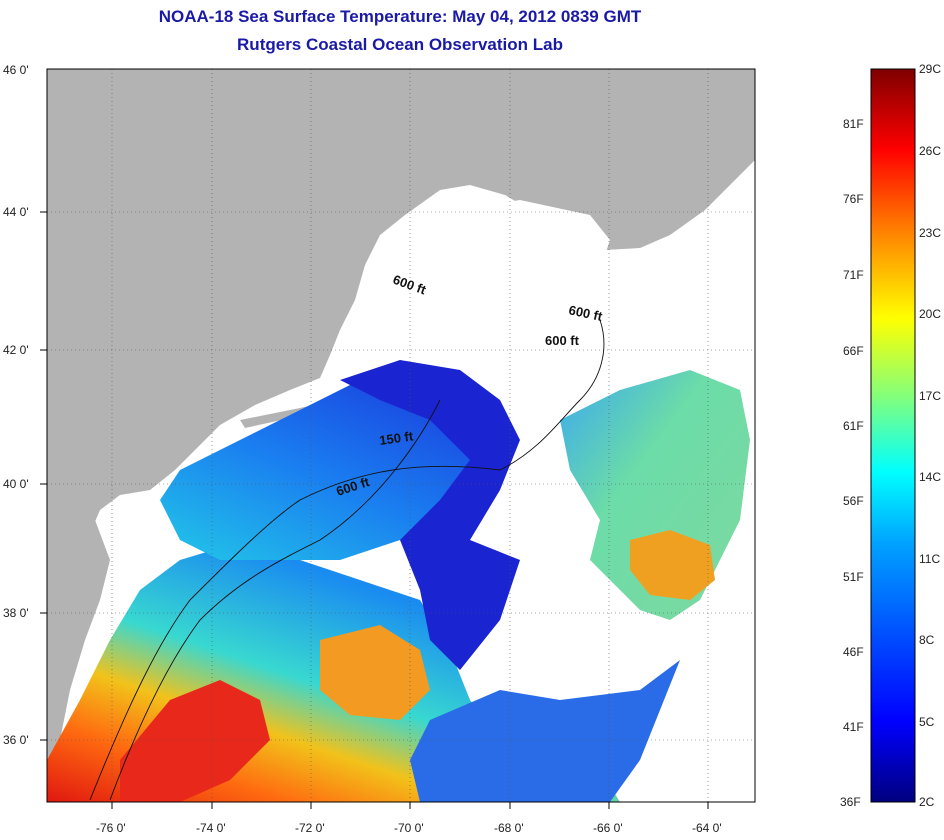 This screenshot has height=840, width=944. I want to click on lon-label-74: -74 0', so click(211, 828).